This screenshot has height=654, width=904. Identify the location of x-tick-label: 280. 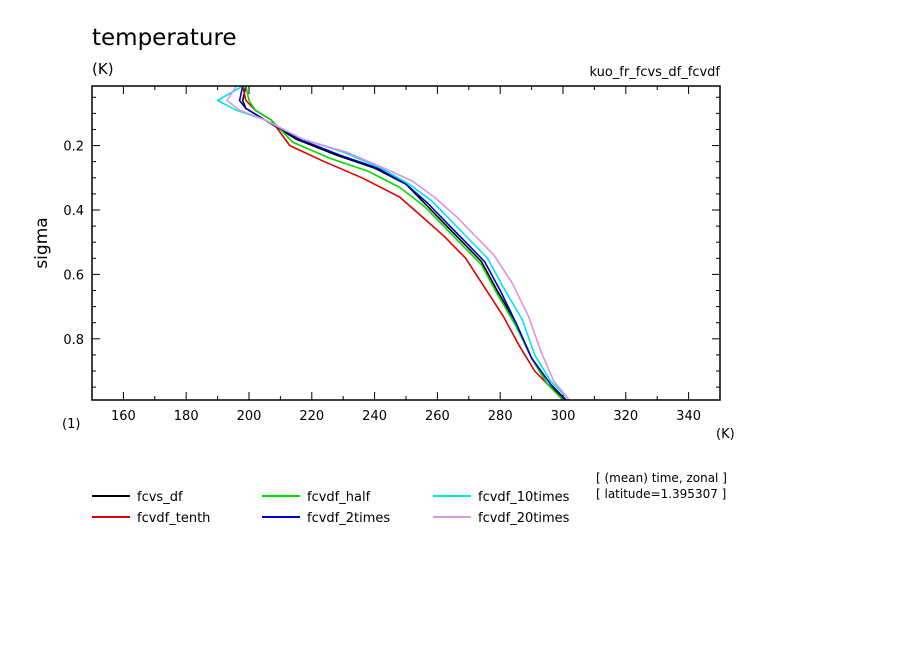
(500, 416).